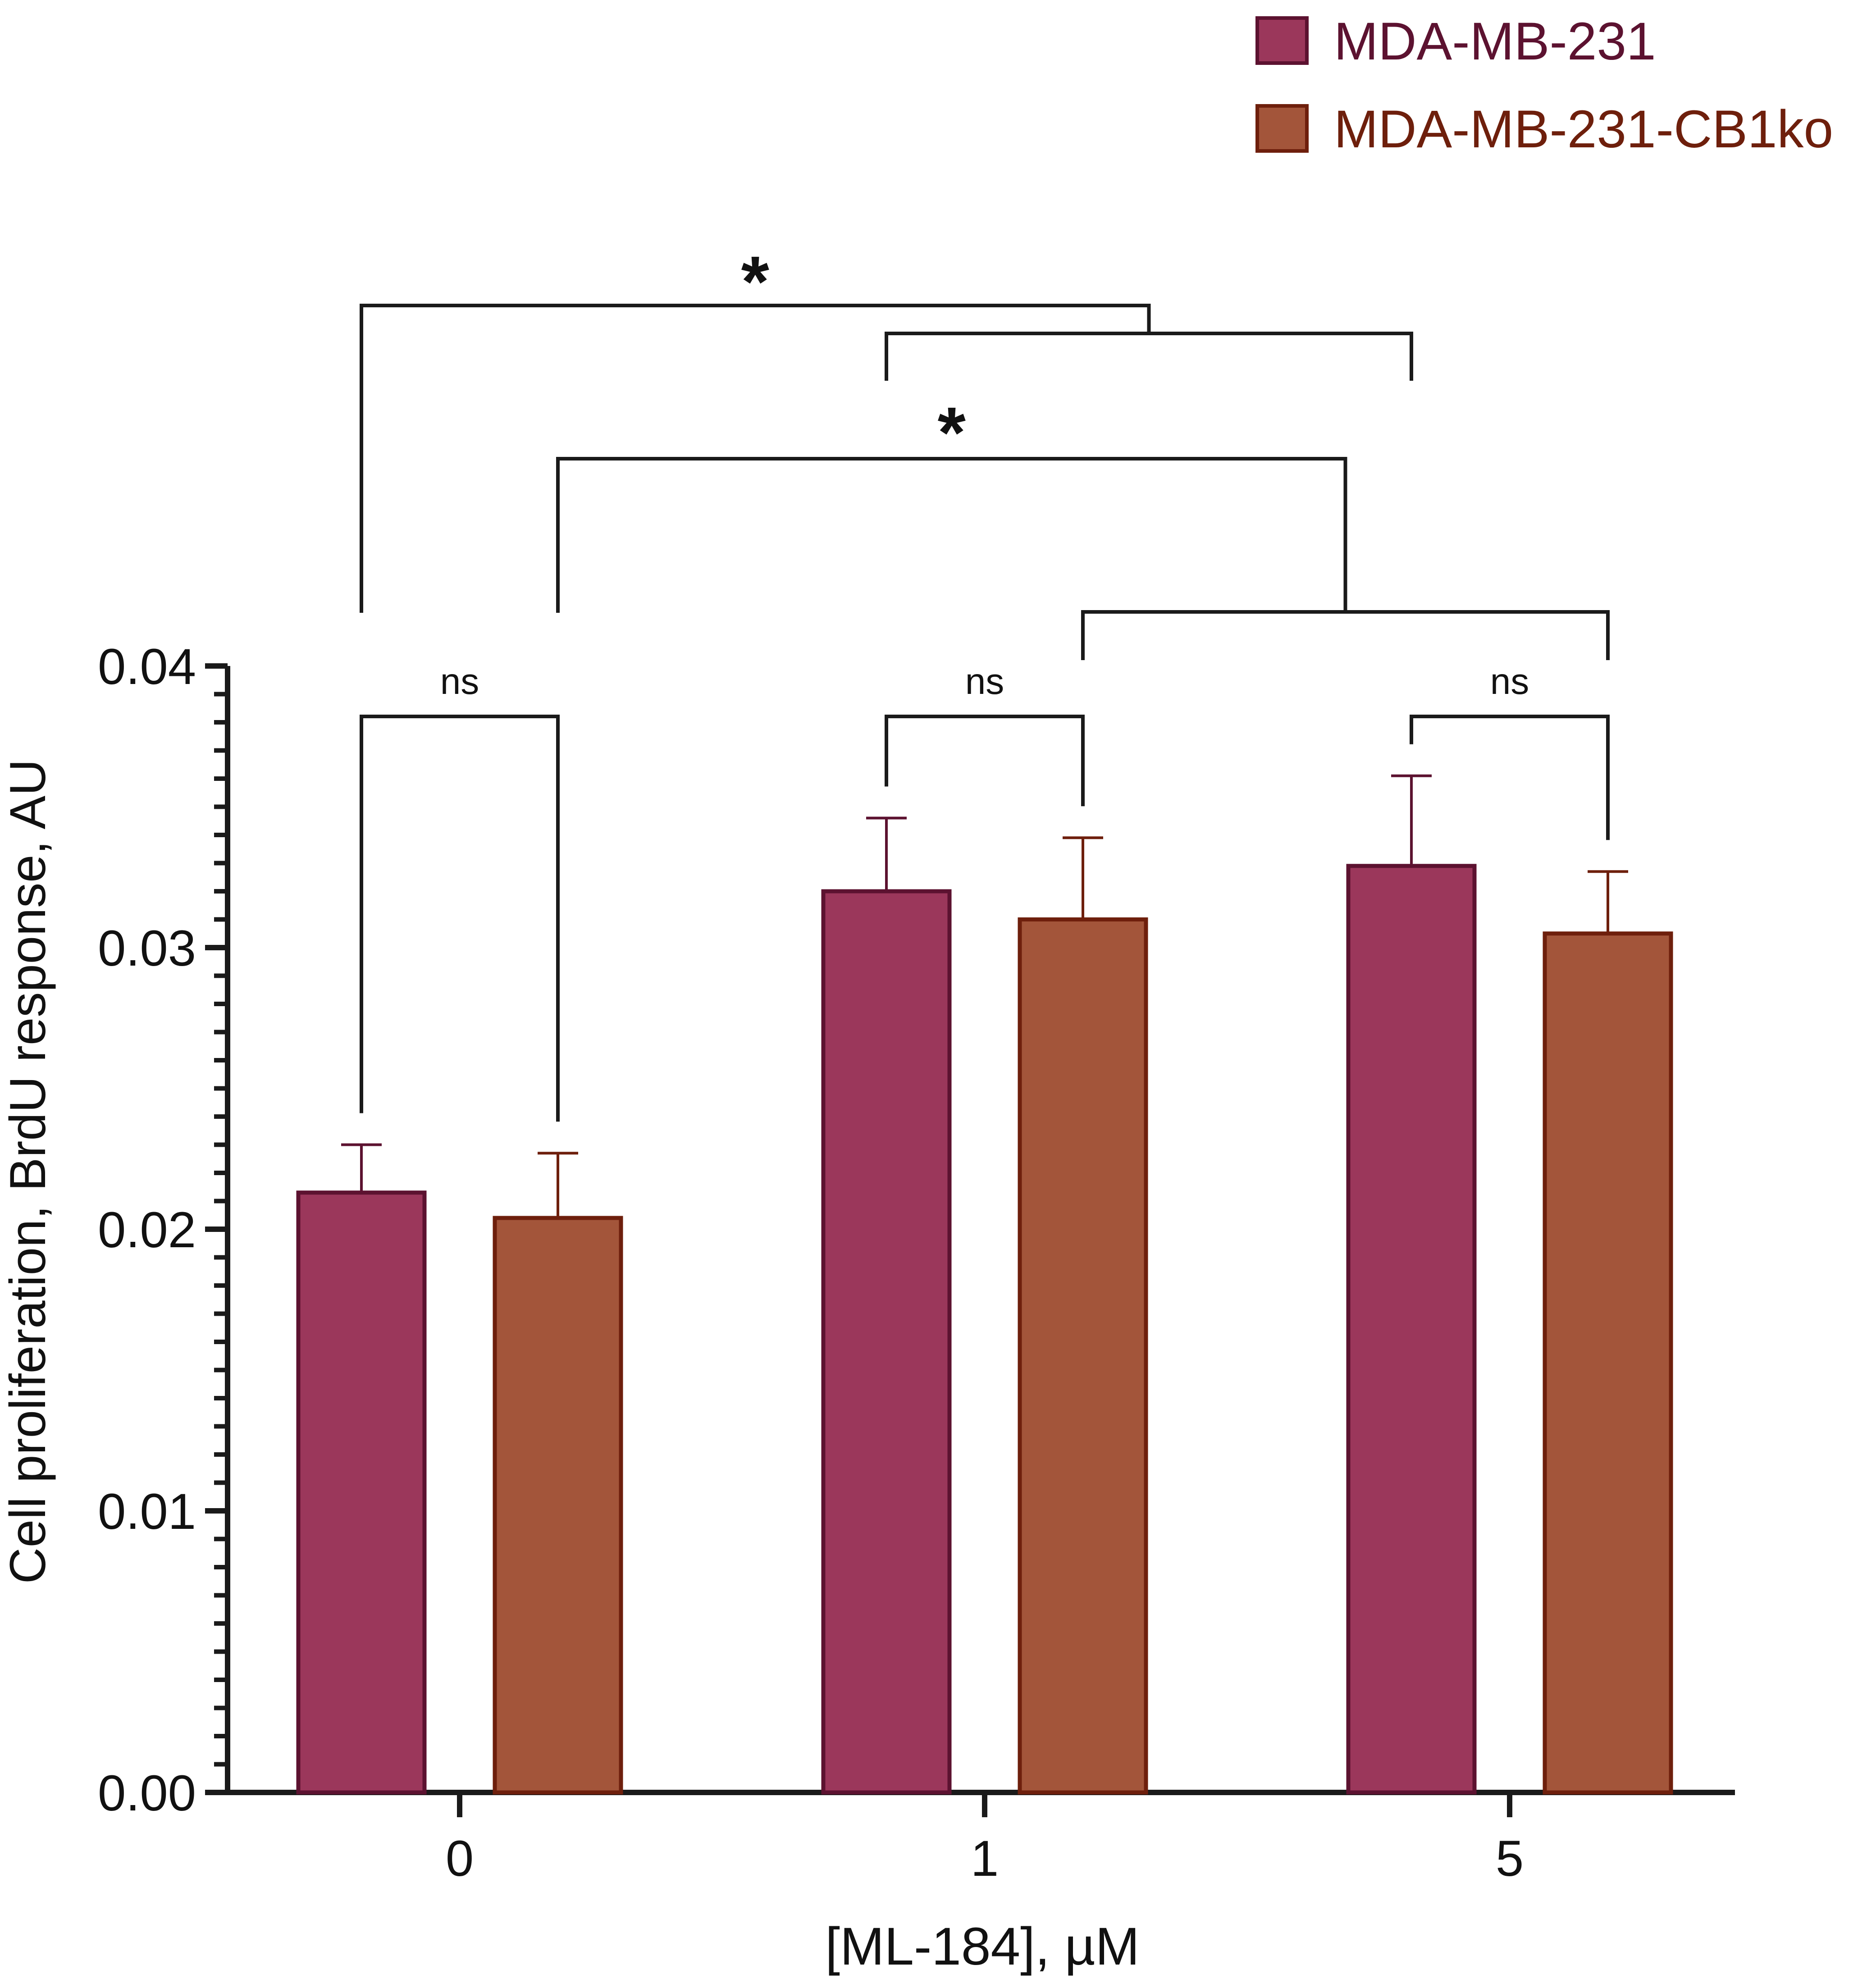  Describe the element at coordinates (1583, 129) in the screenshot. I see `legend-label-mda-mb-231-cb1ko: MDA-MB-231-CB1ko` at that location.